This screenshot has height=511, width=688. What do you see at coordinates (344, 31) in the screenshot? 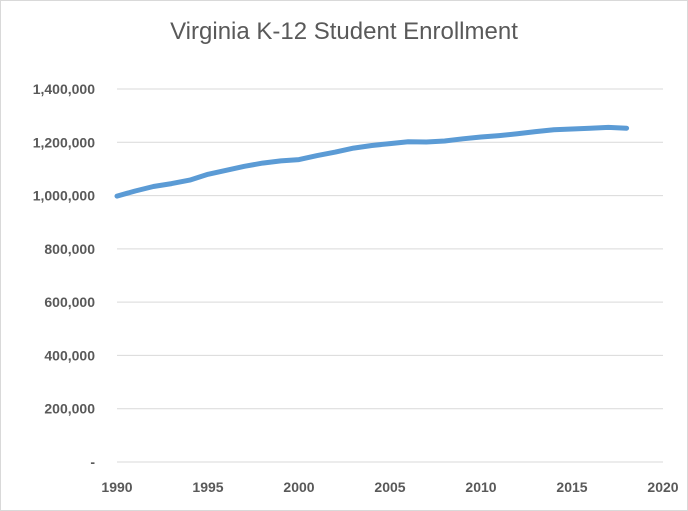
I see `chart-title: Virginia K-12 Student Enrollment` at bounding box center [344, 31].